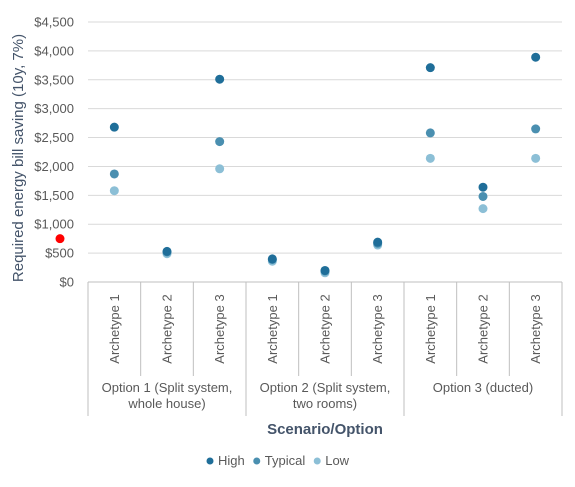 This screenshot has height=487, width=575. Describe the element at coordinates (54, 108) in the screenshot. I see `y-tick-label: $3,000` at that location.